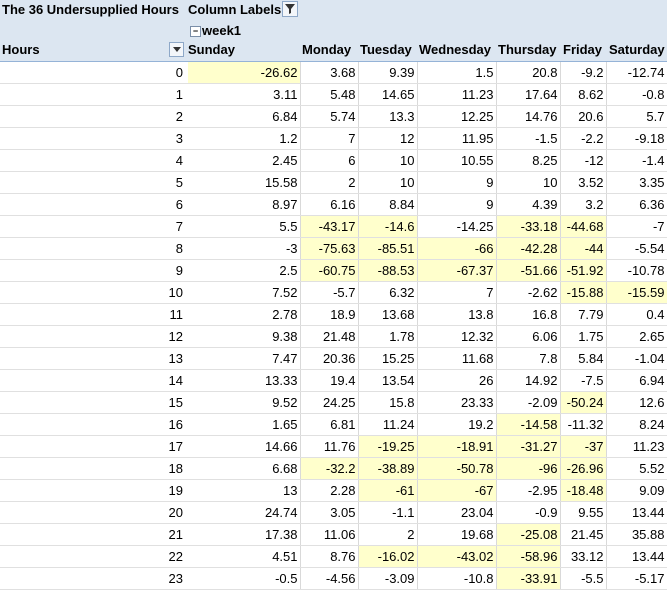  I want to click on value-cell: -10.8, so click(457, 578).